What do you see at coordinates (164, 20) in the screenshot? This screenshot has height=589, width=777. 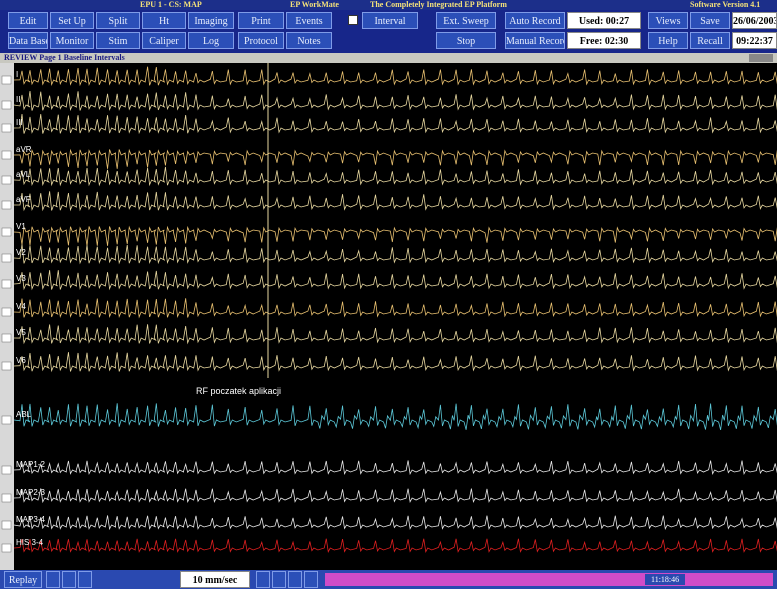 I see `toolbar-button: Ht` at bounding box center [164, 20].